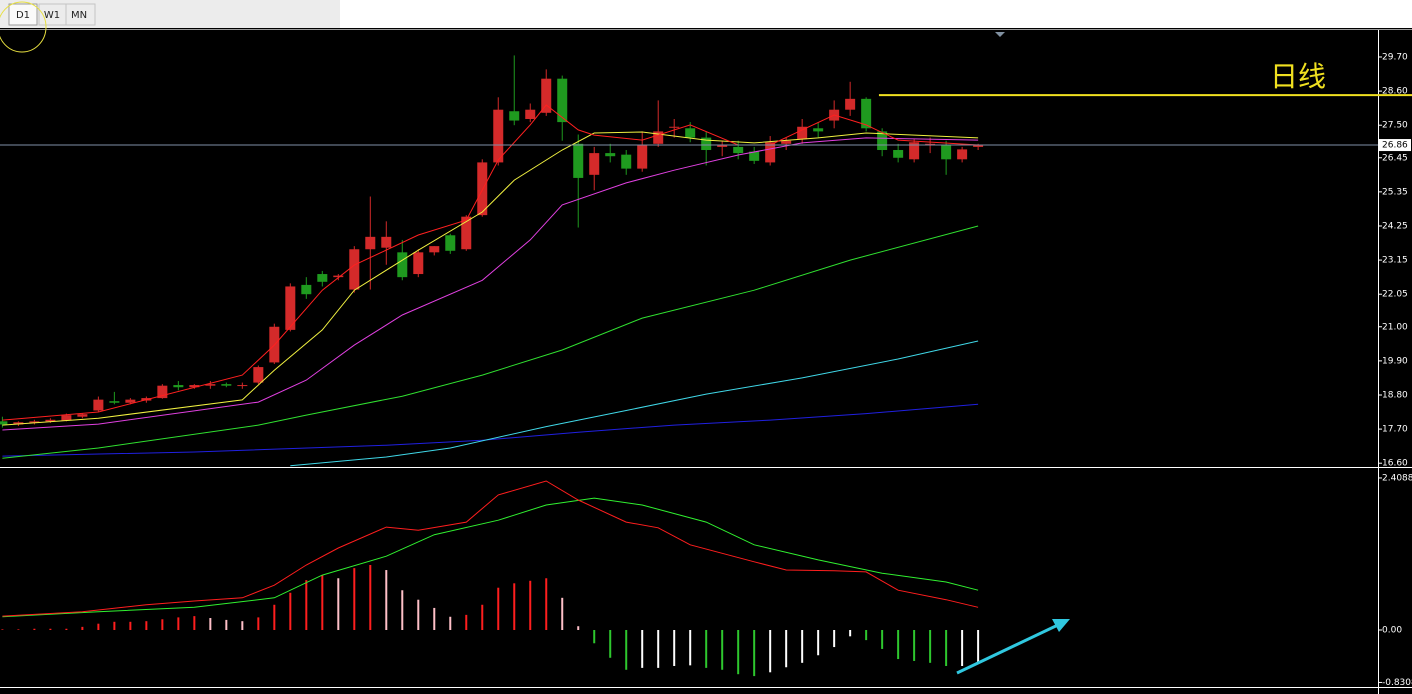 The height and width of the screenshot is (694, 1412). What do you see at coordinates (1395, 192) in the screenshot?
I see `y-tick-label: 25.35` at bounding box center [1395, 192].